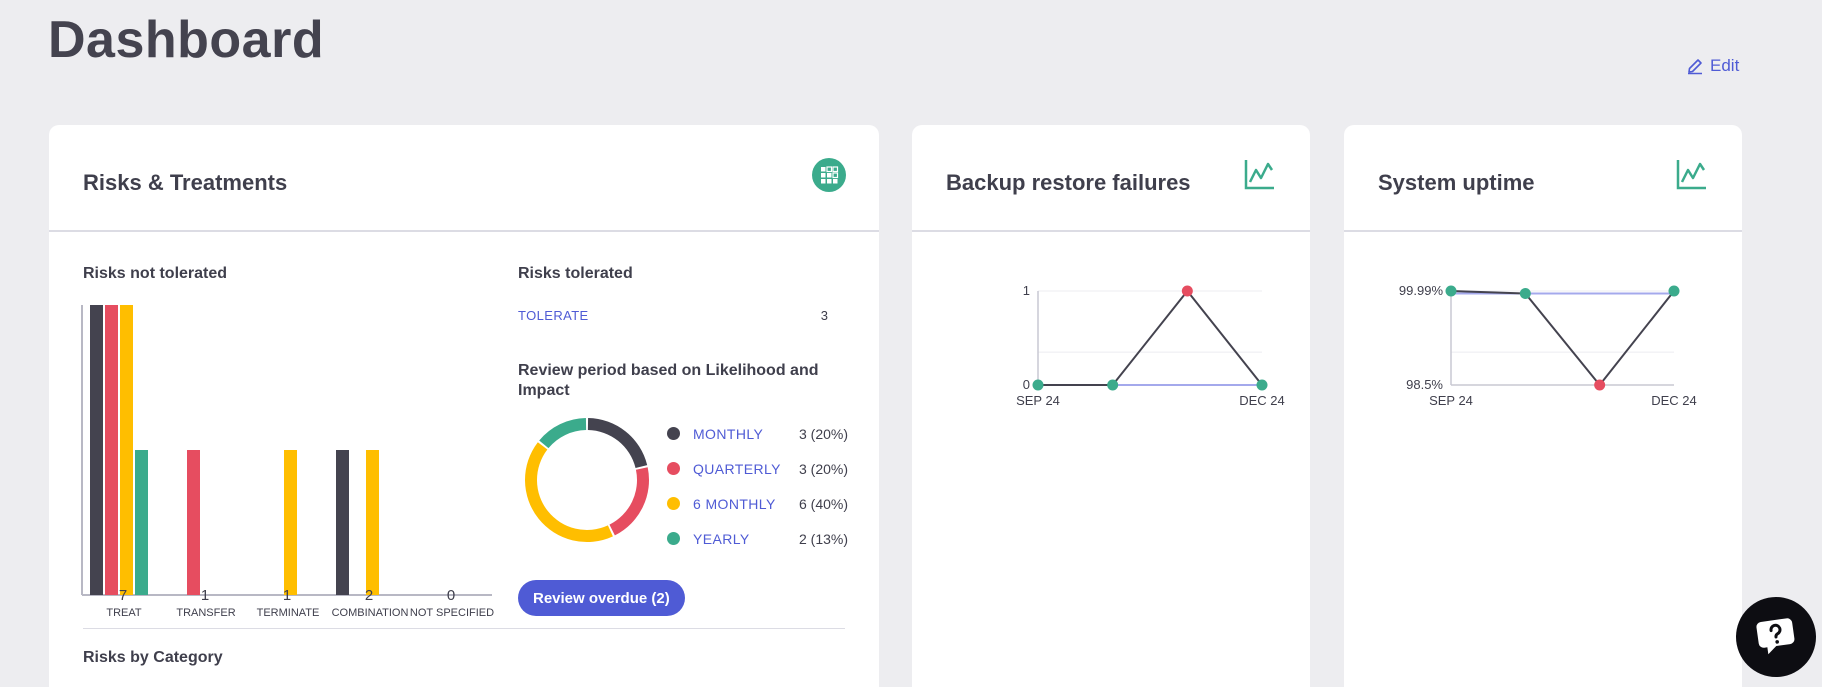  I want to click on y-tick-label: 98.5%, so click(1424, 384).